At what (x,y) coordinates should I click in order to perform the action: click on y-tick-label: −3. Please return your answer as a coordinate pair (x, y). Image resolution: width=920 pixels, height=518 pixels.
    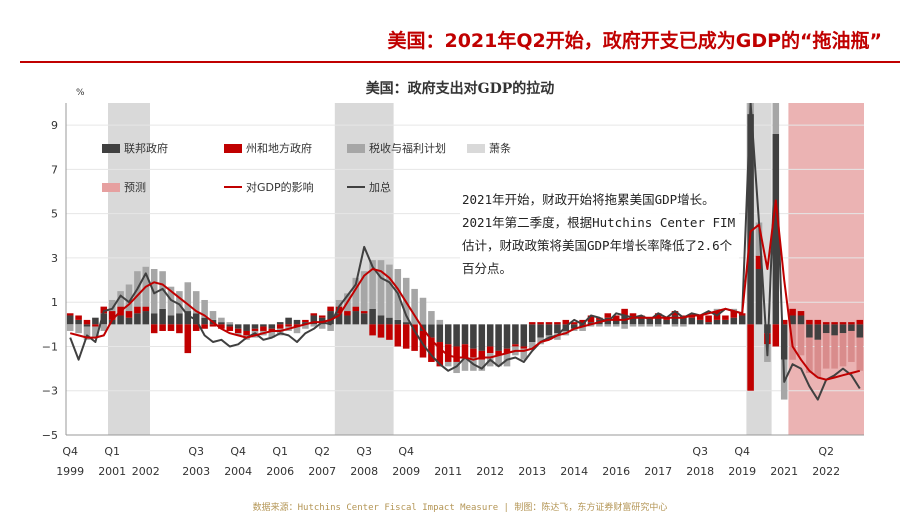
    Looking at the image, I should click on (50, 391).